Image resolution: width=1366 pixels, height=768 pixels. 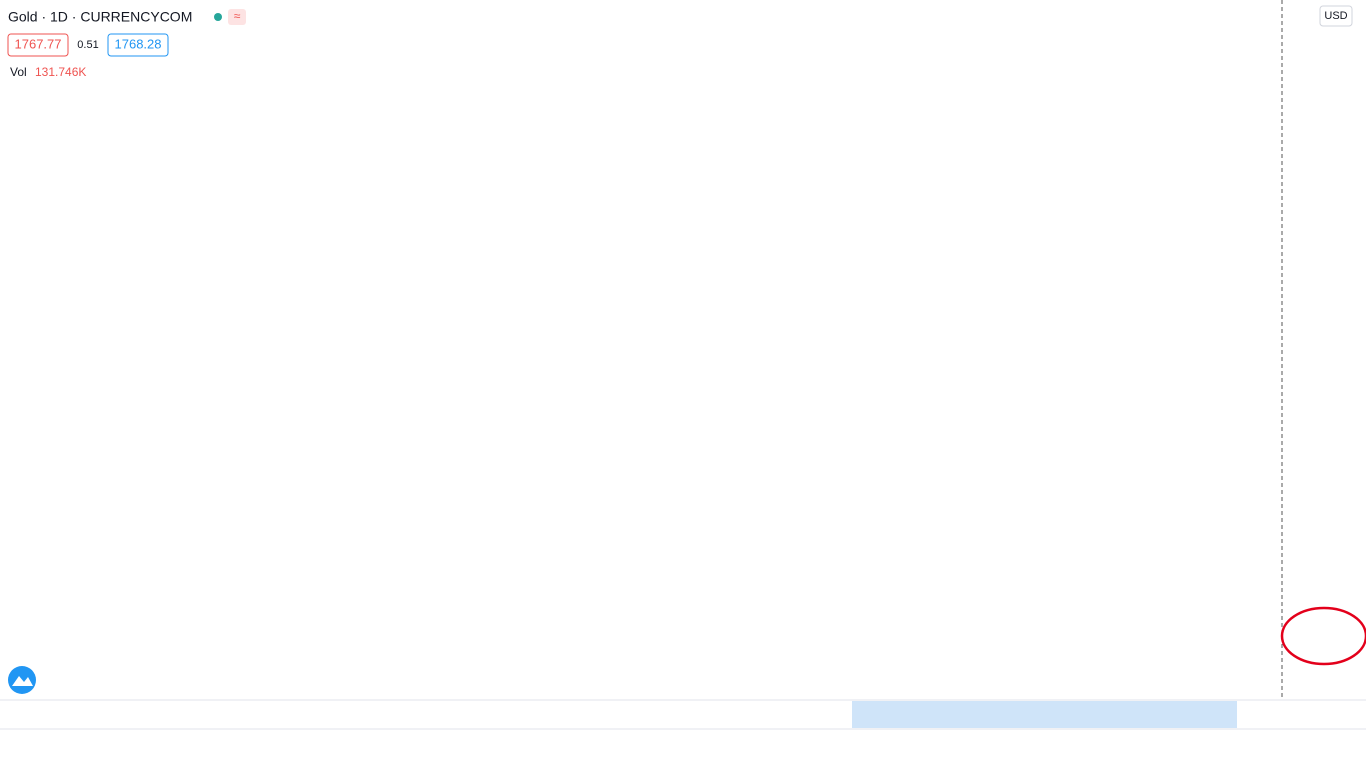 I want to click on price-axis, so click(x=1324, y=350).